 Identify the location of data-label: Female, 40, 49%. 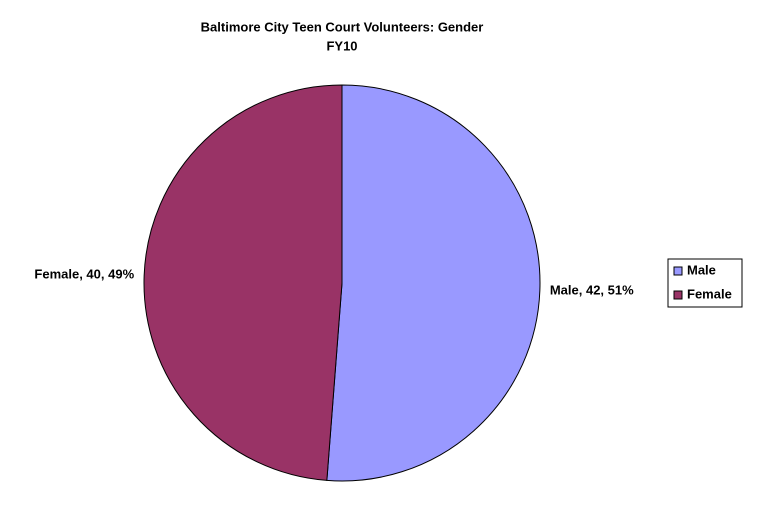
(84, 273).